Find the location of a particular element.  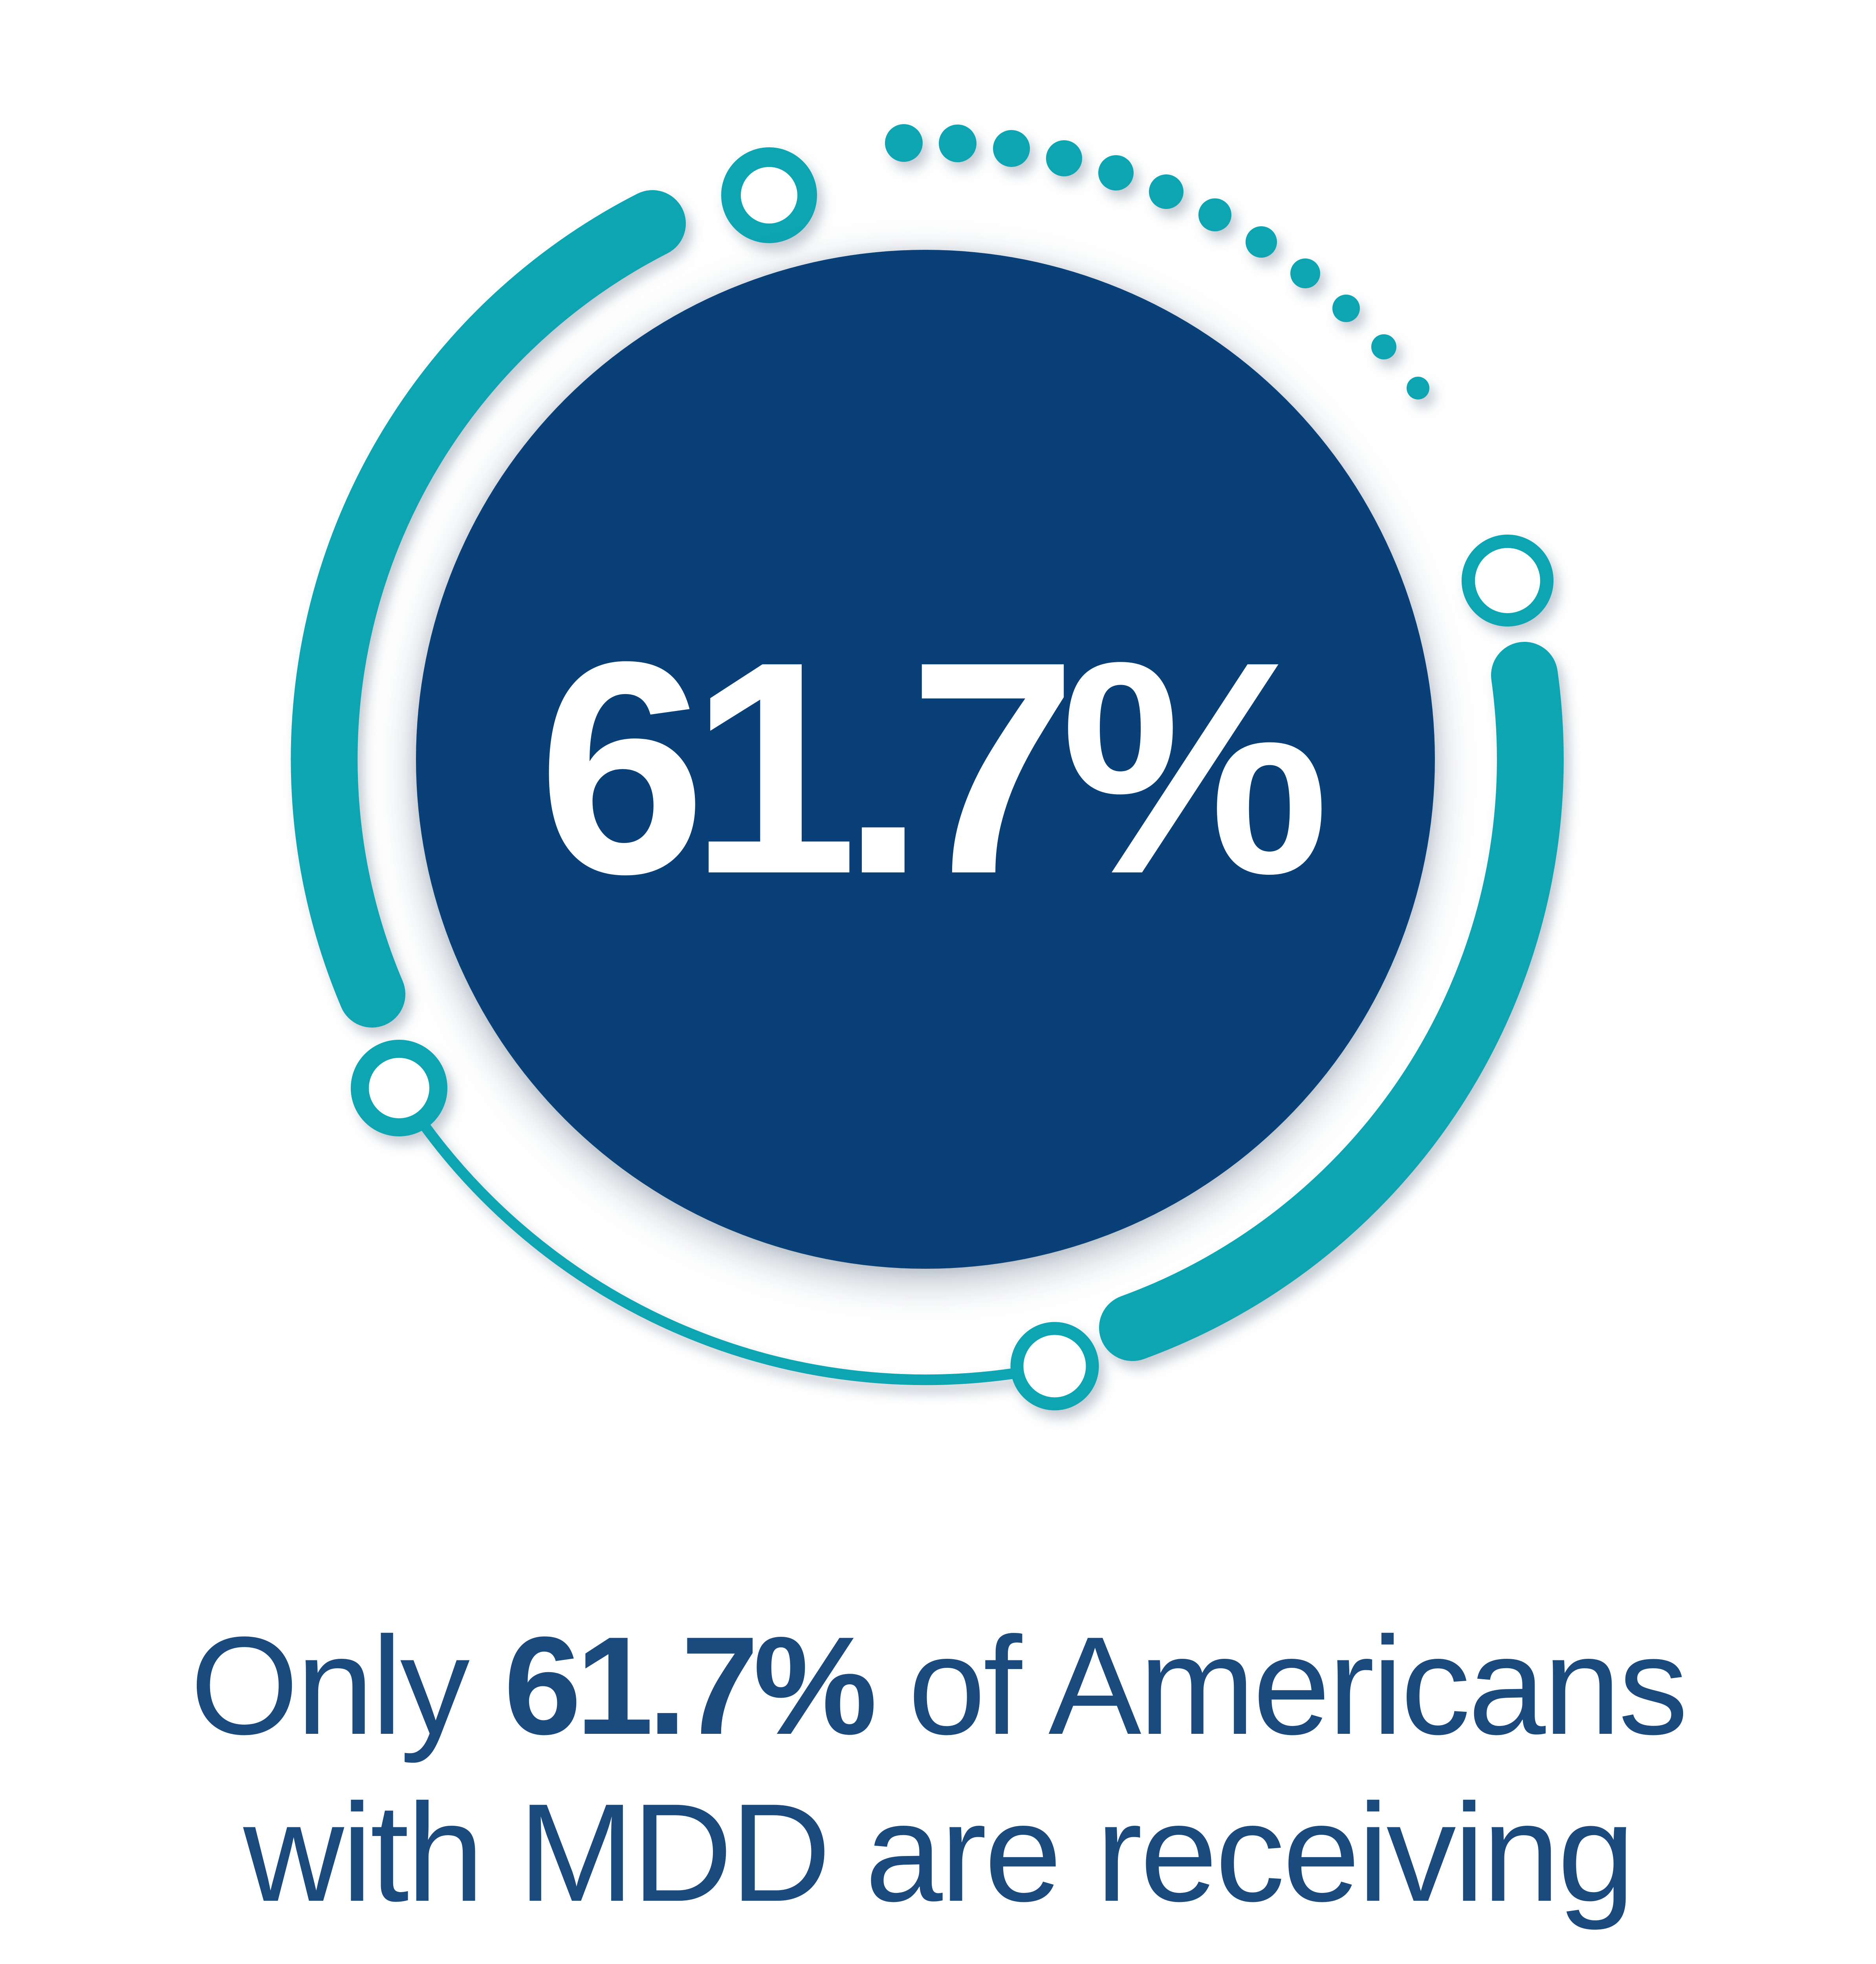

headline-text: with MDD are receiving is located at coordinates (939, 1853).